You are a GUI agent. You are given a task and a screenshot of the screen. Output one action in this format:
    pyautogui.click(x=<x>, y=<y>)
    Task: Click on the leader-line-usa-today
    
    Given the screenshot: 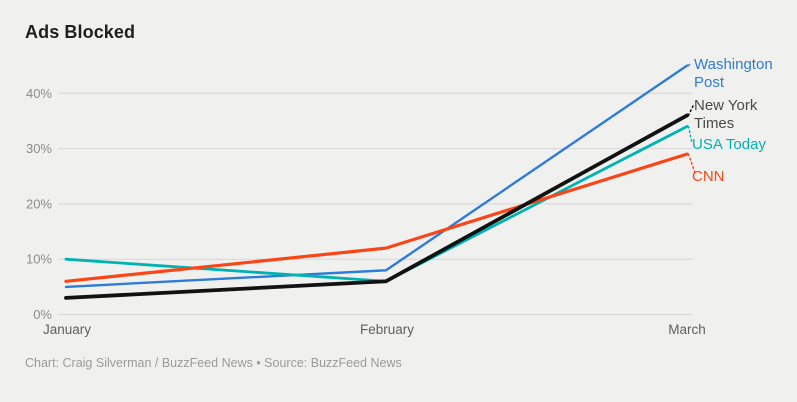 What is the action you would take?
    pyautogui.click(x=690, y=134)
    